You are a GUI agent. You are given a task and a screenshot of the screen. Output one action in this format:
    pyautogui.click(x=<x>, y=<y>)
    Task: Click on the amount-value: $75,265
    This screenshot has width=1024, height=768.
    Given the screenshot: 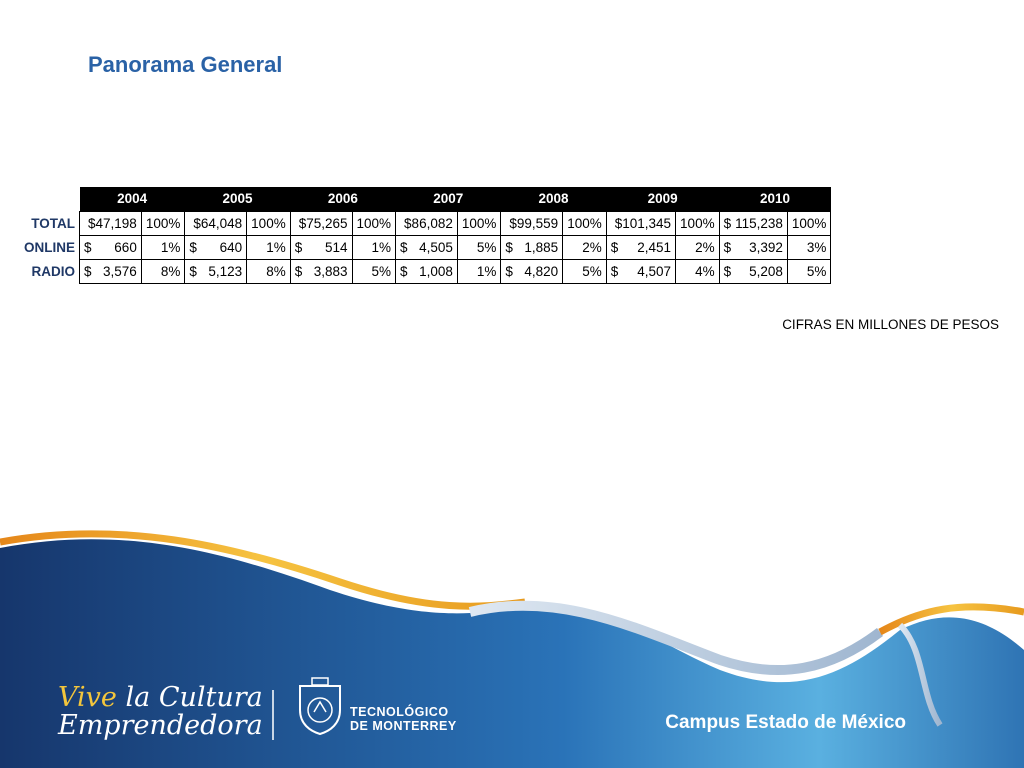 What is the action you would take?
    pyautogui.click(x=323, y=223)
    